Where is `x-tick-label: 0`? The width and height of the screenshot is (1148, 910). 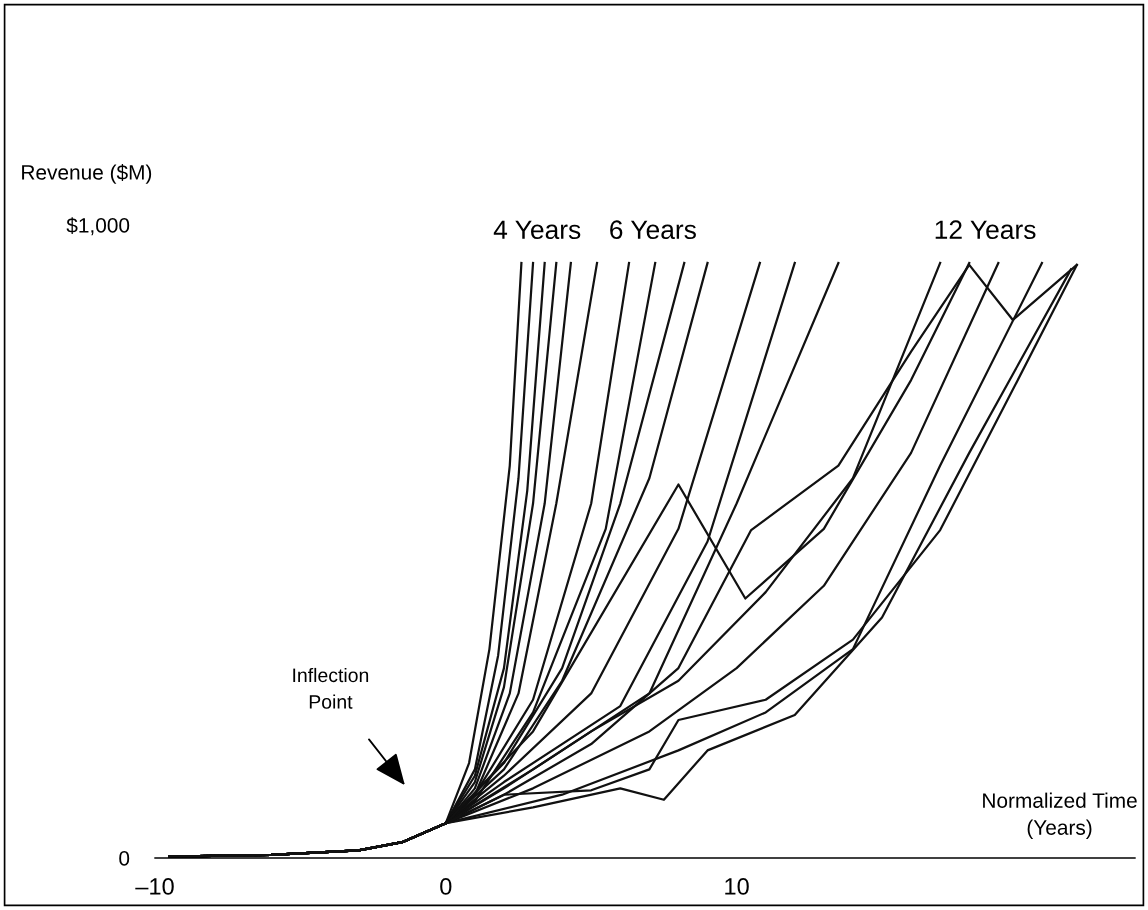
x-tick-label: 0 is located at coordinates (446, 886).